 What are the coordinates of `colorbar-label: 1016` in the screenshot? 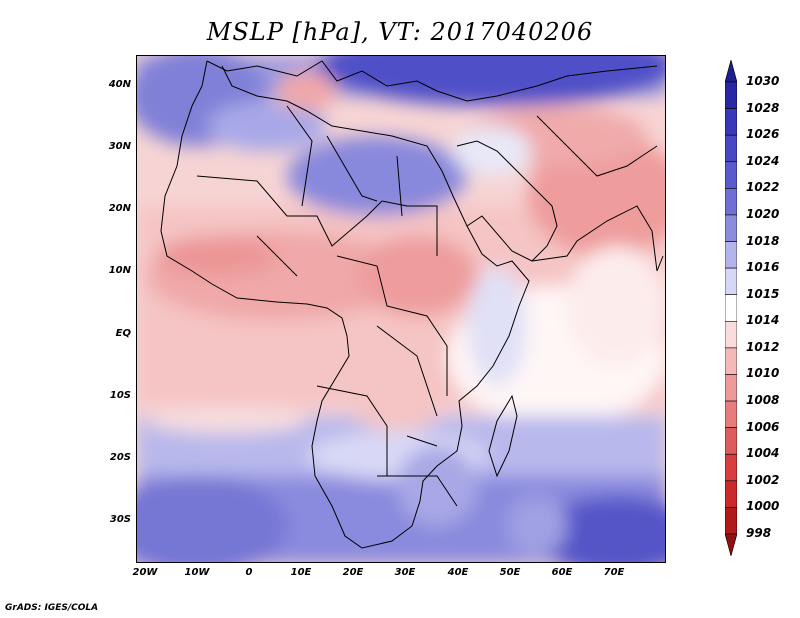 It's located at (763, 267).